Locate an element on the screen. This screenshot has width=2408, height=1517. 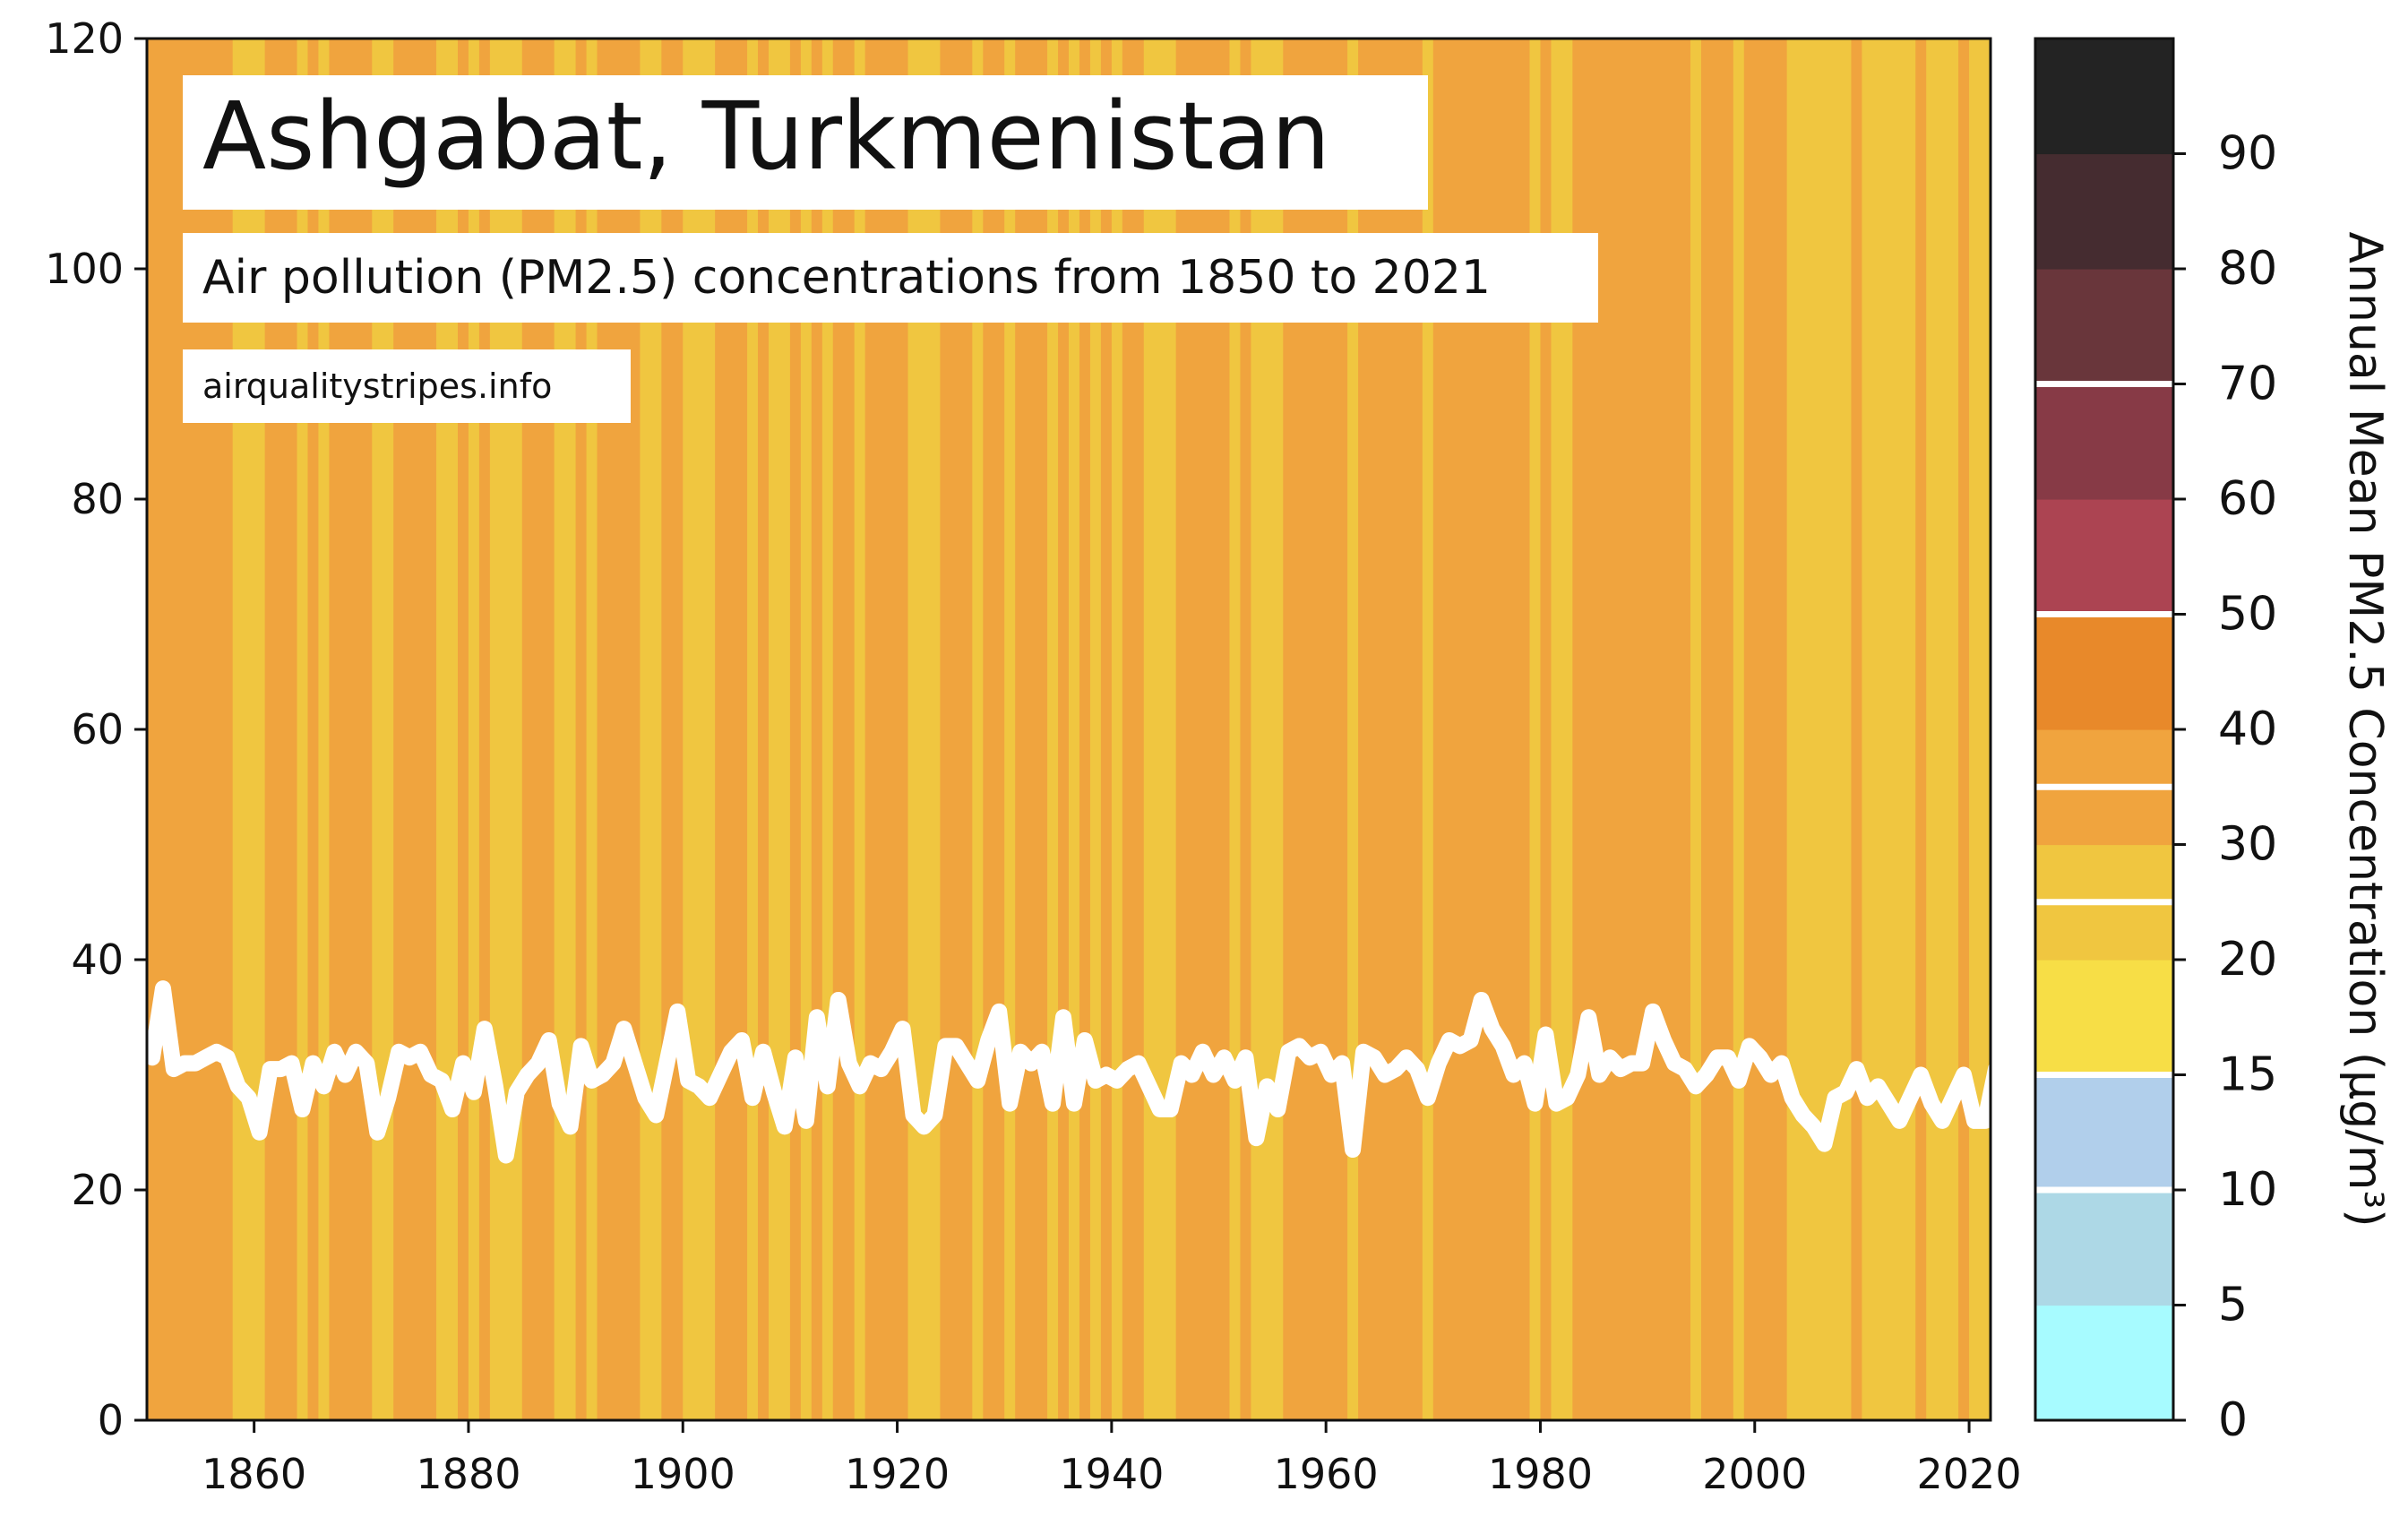
y-tick-label-100: 100 is located at coordinates (84, 269).